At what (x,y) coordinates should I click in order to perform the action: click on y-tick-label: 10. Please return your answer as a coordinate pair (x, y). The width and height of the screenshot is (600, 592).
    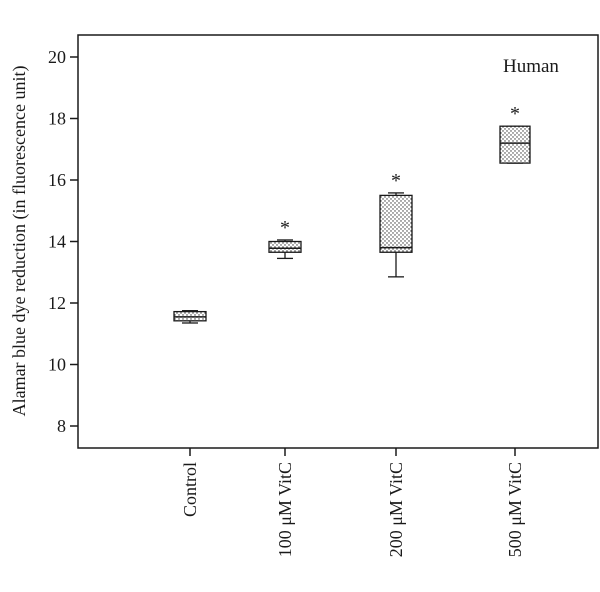
    Looking at the image, I should click on (57, 365).